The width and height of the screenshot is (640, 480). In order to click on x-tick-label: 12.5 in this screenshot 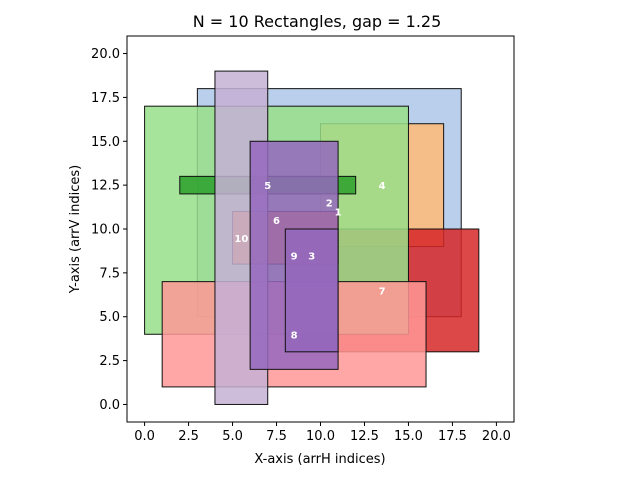, I will do `click(364, 436)`.